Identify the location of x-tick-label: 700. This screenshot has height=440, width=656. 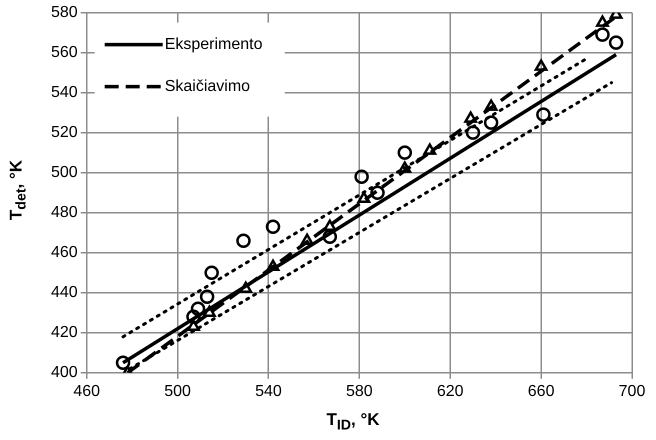
(632, 391).